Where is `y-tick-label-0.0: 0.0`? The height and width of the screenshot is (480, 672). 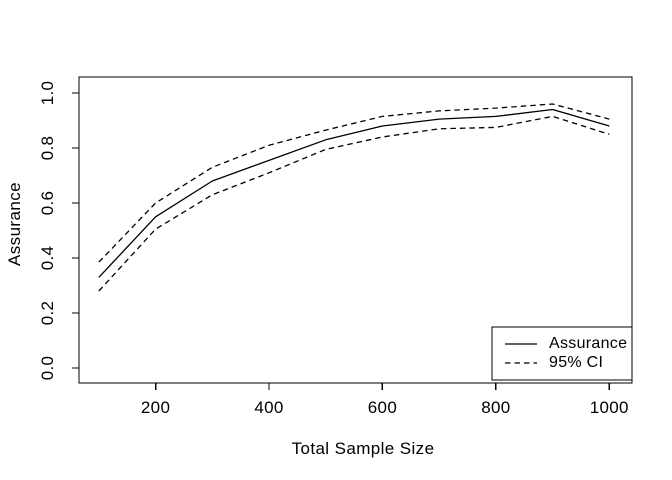 y-tick-label-0.0: 0.0 is located at coordinates (47, 368).